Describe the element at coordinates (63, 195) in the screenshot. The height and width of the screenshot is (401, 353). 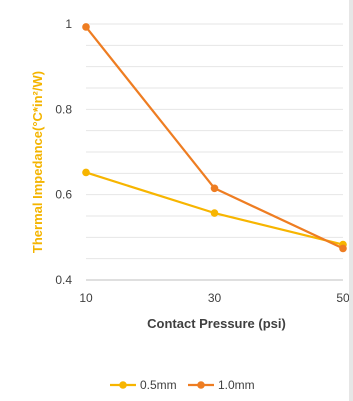
I see `y-tick-label: 0.6` at that location.